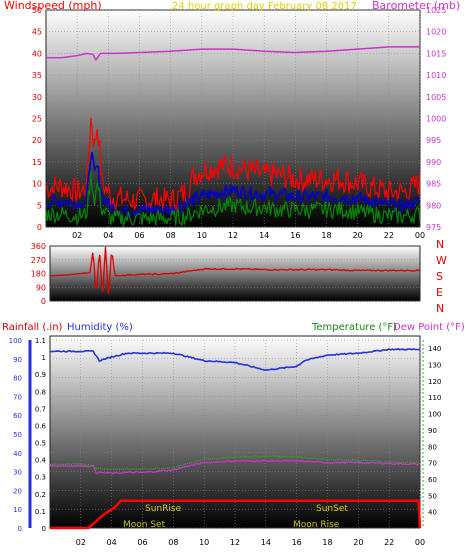 This screenshot has height=559, width=466. Describe the element at coordinates (297, 542) in the screenshot. I see `bottom-x-tick-7: 16` at that location.